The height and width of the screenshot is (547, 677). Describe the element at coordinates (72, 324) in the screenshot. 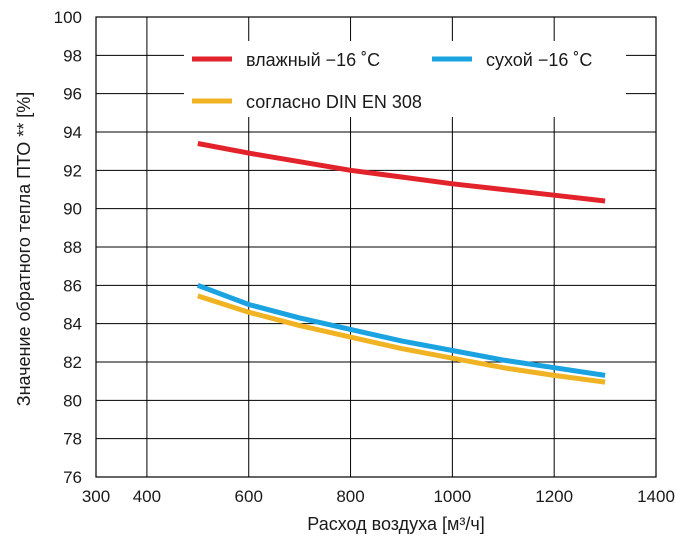

I see `y-tick-label: 84` at that location.